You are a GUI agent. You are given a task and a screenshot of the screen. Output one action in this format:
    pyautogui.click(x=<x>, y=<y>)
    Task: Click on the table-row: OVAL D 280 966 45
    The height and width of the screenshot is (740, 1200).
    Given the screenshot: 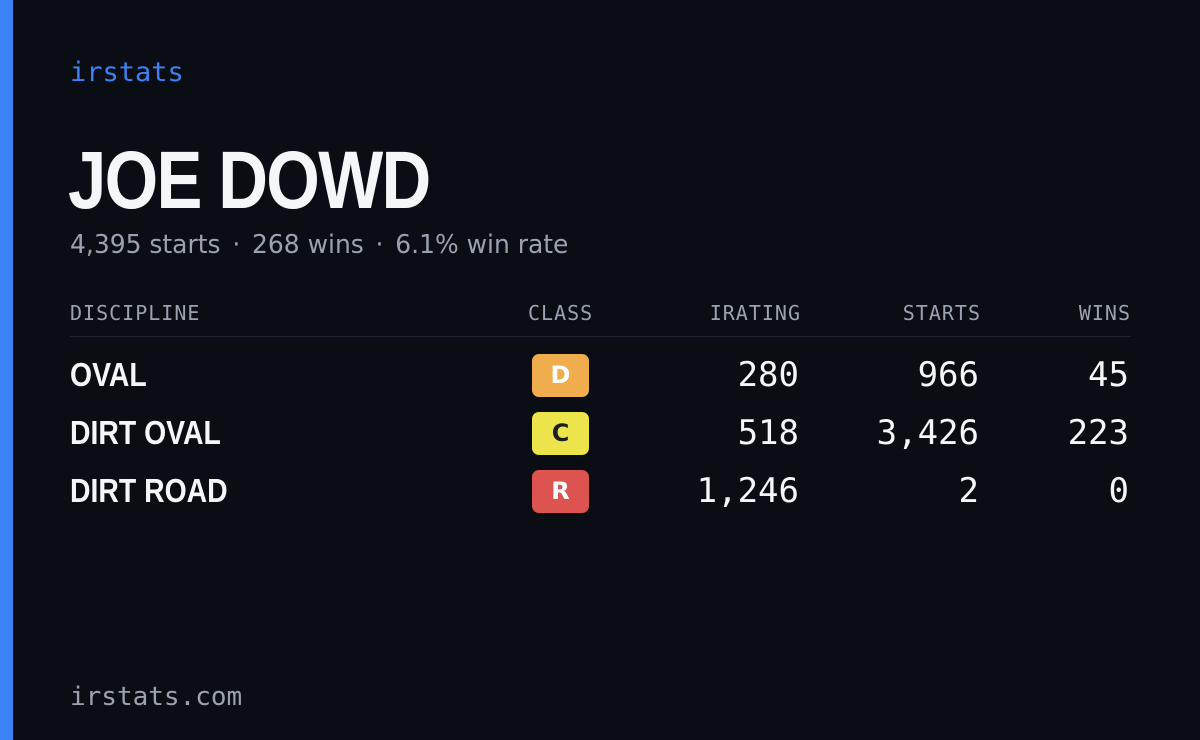 What is the action you would take?
    pyautogui.click(x=600, y=367)
    